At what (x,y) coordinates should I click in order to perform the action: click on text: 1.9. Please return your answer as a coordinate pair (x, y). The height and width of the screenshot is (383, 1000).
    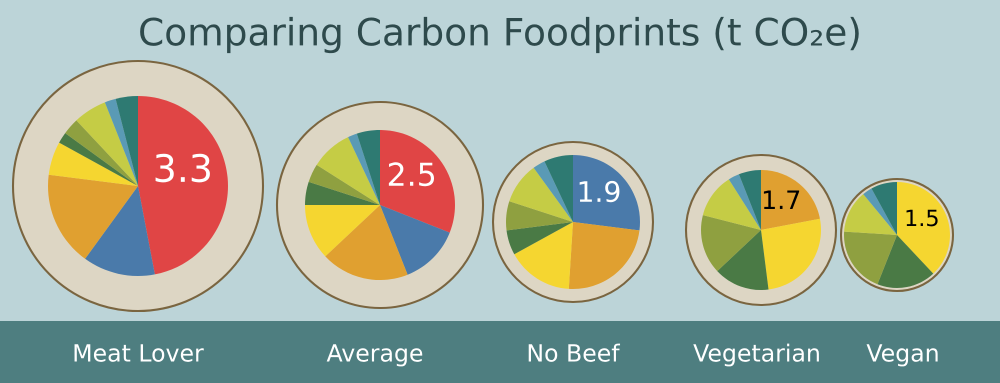
    Looking at the image, I should click on (600, 191).